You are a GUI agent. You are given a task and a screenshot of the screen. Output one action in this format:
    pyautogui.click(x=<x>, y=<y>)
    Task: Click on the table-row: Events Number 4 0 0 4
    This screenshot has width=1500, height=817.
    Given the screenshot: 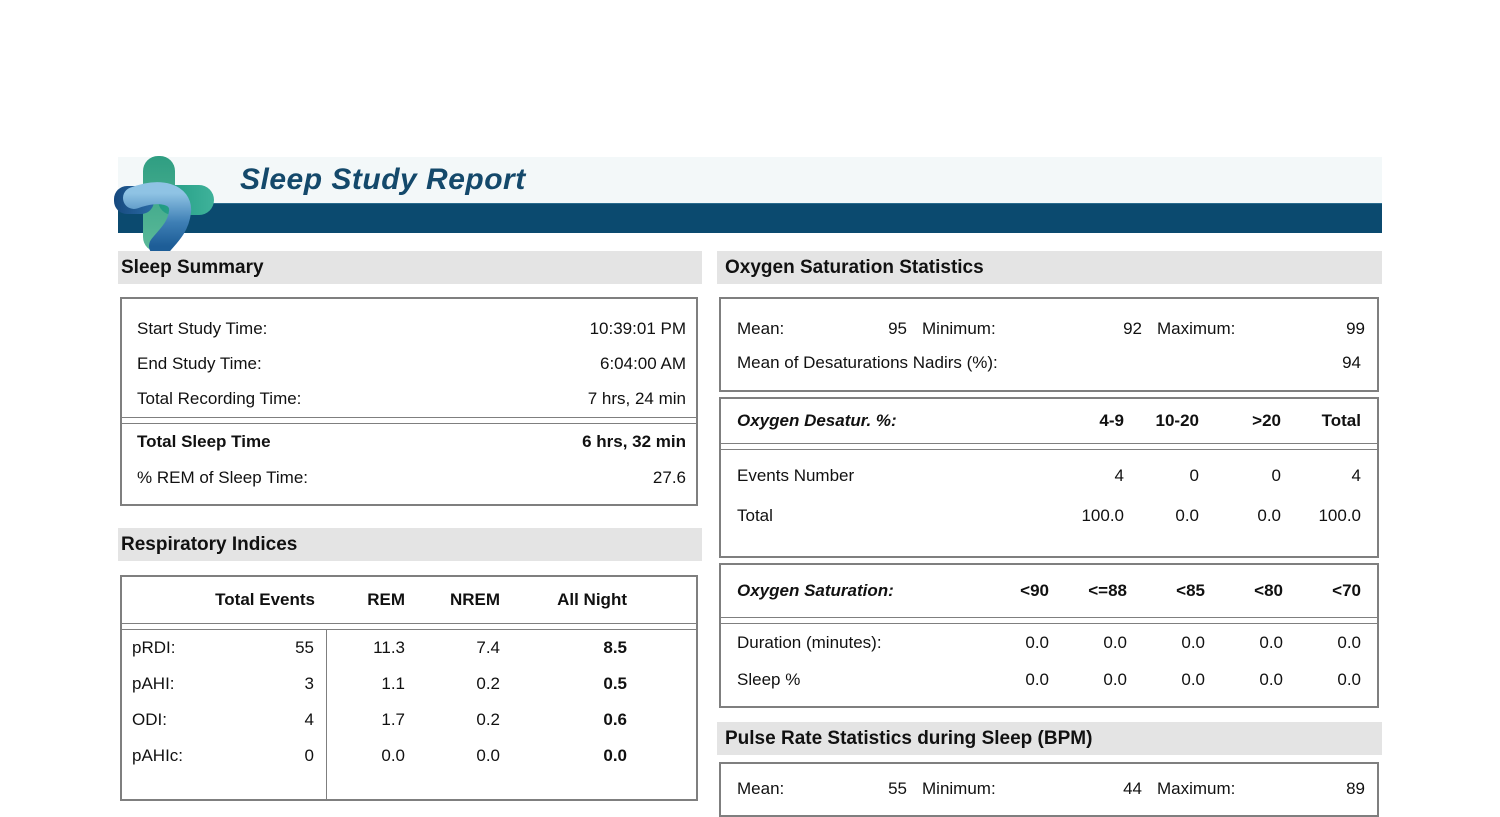 What is the action you would take?
    pyautogui.click(x=1049, y=476)
    